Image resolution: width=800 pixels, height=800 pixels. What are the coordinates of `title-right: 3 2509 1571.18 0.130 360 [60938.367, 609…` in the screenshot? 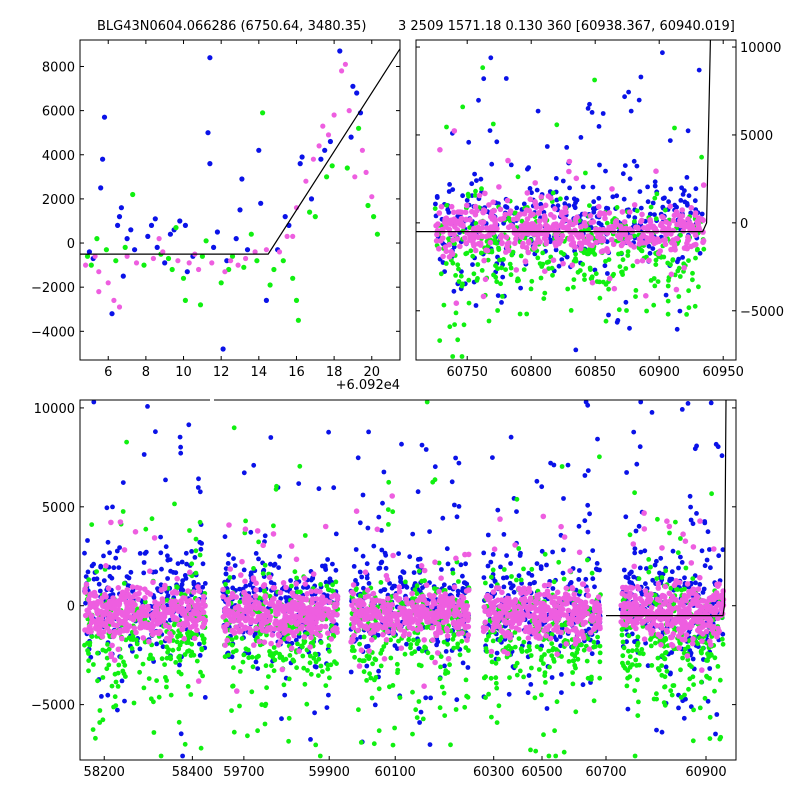 It's located at (566, 26).